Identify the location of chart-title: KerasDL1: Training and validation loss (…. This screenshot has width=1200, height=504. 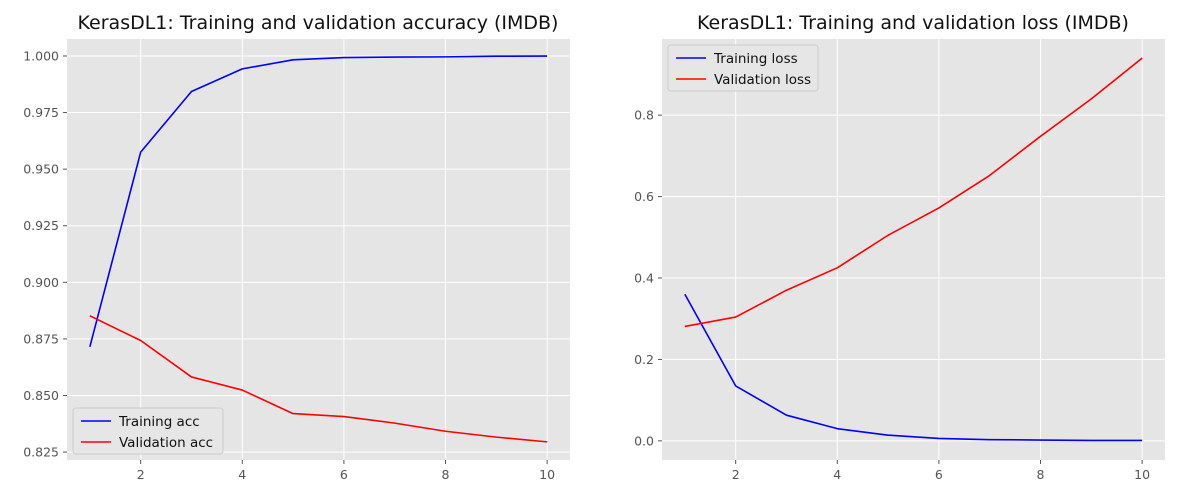
(913, 23).